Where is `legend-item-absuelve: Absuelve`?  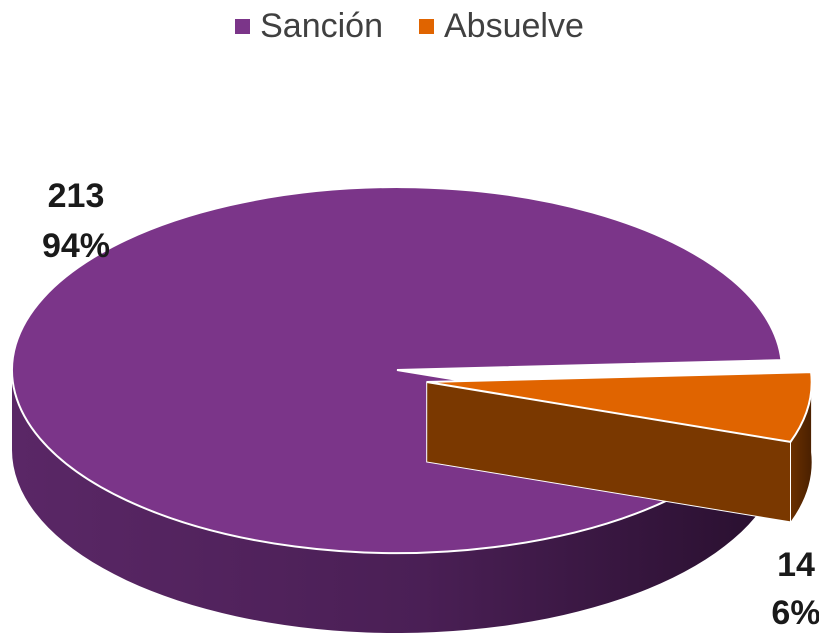
legend-item-absuelve: Absuelve is located at coordinates (501, 26).